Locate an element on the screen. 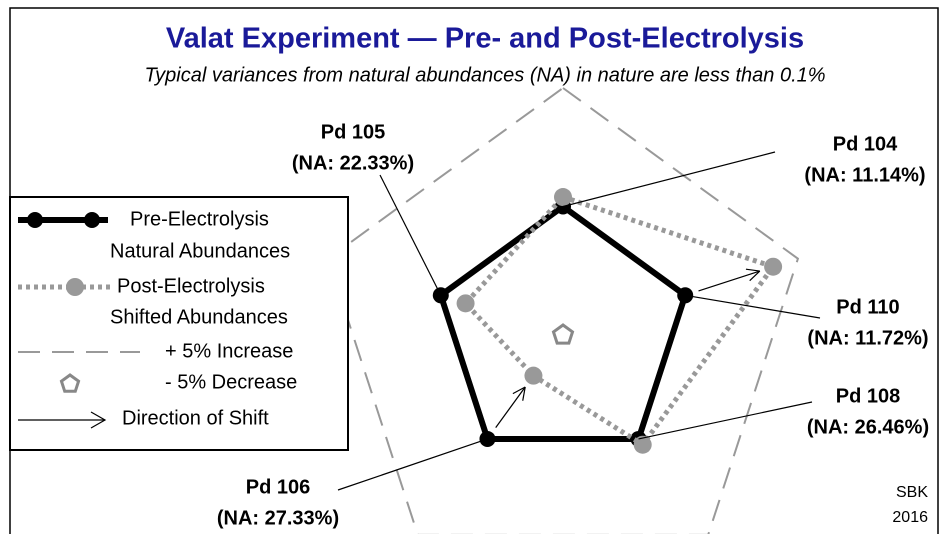 The height and width of the screenshot is (534, 948). legend-label: - 5% Decrease is located at coordinates (231, 382).